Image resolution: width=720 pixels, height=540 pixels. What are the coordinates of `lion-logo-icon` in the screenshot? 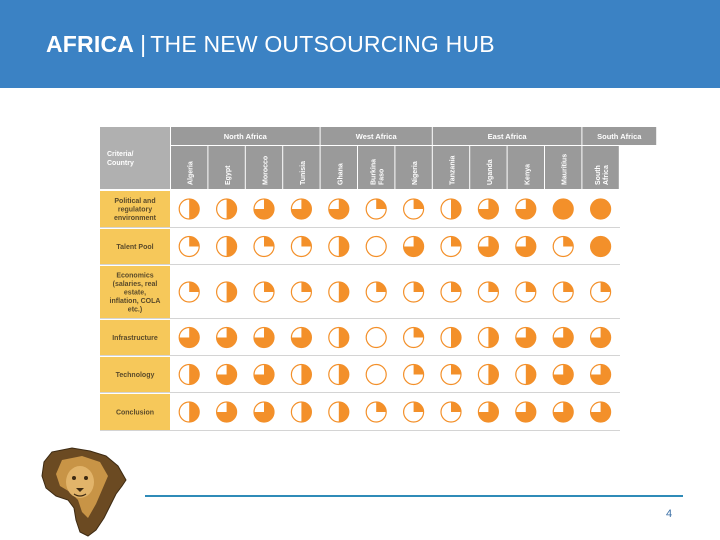 It's located at (84, 492).